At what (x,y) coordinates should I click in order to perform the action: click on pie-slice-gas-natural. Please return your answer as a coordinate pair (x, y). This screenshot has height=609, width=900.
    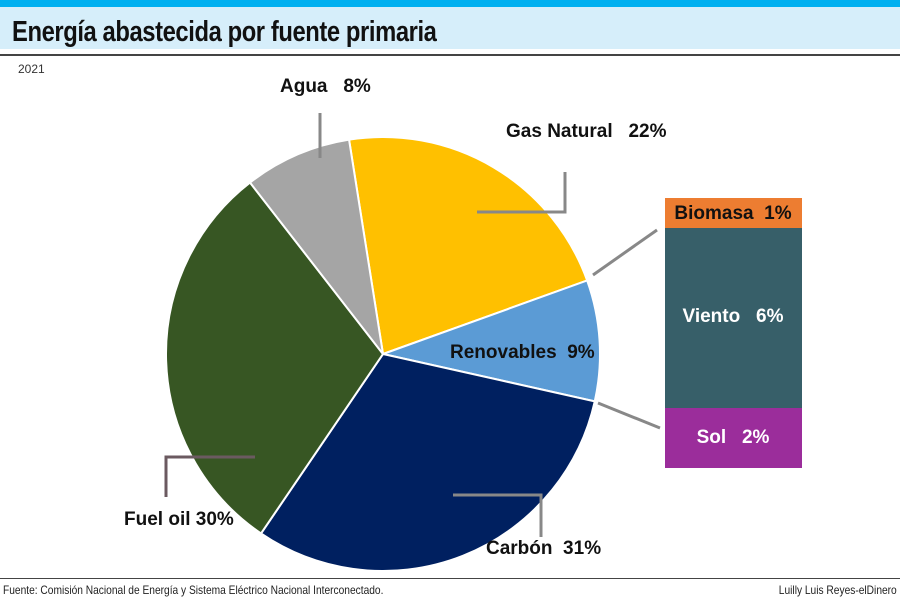
    Looking at the image, I should click on (468, 246).